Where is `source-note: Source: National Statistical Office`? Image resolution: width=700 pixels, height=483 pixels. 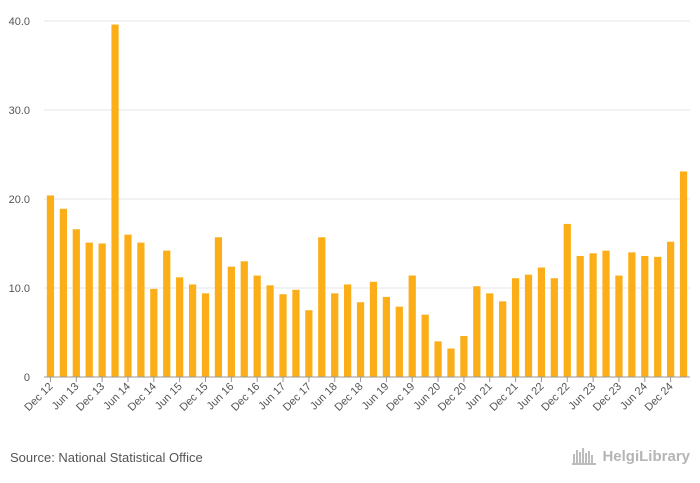 source-note: Source: National Statistical Office is located at coordinates (106, 457).